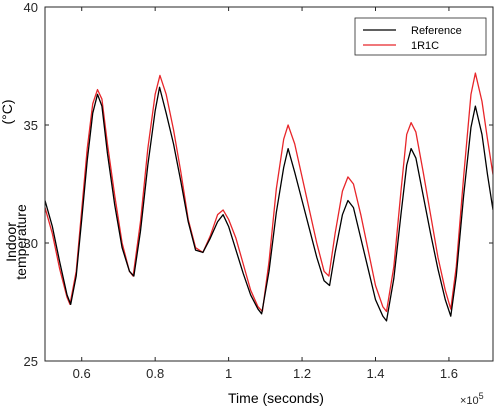 The width and height of the screenshot is (498, 410). What do you see at coordinates (31, 125) in the screenshot?
I see `y-tick-label: 35` at bounding box center [31, 125].